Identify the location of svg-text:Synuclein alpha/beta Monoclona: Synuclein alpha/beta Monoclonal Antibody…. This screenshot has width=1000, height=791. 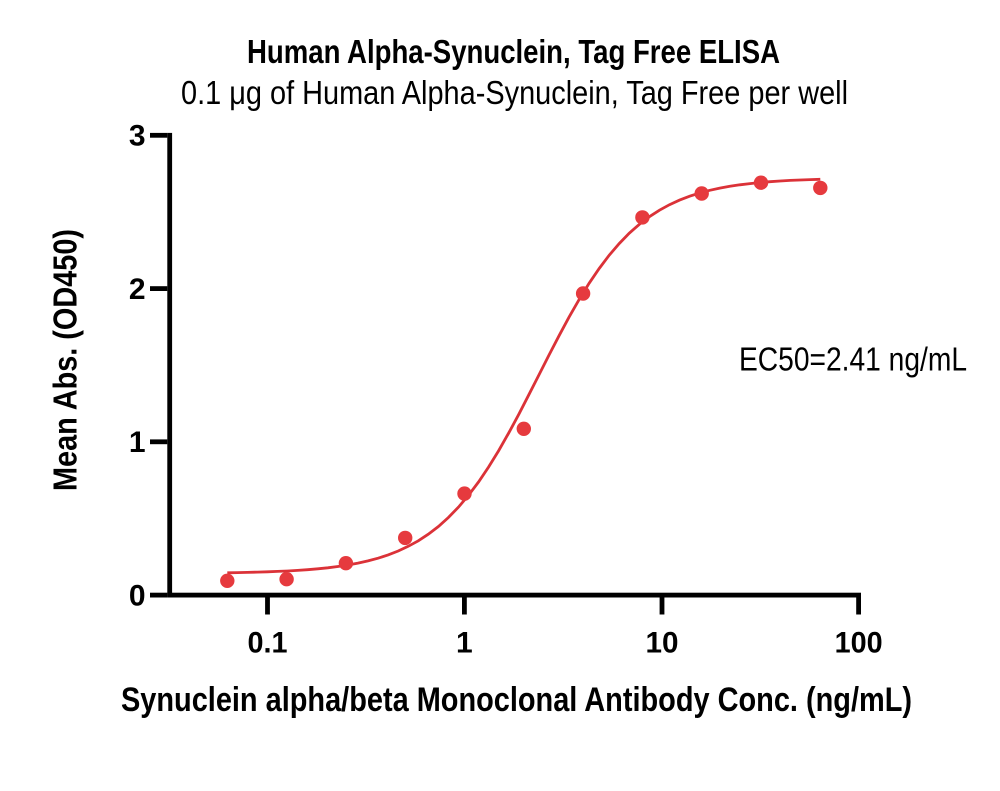
(516, 700).